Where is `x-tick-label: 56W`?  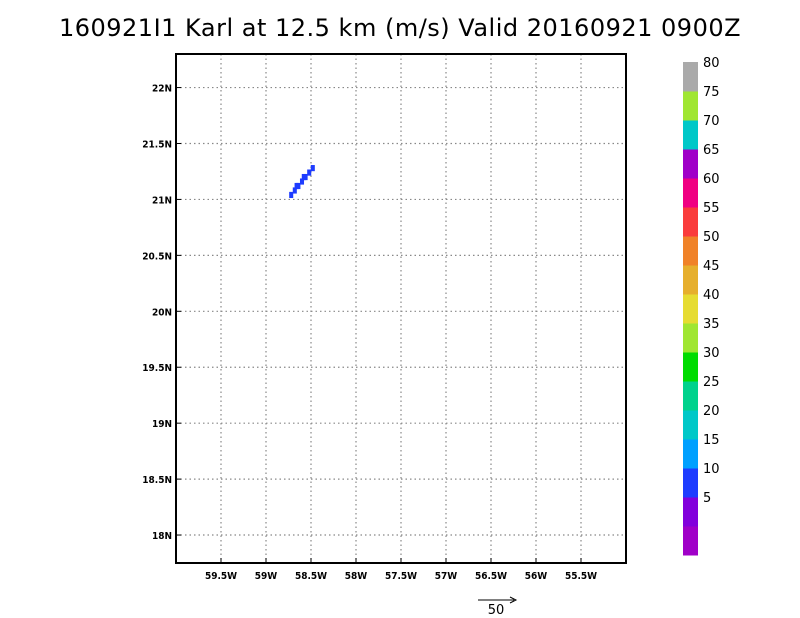
x-tick-label: 56W is located at coordinates (536, 576).